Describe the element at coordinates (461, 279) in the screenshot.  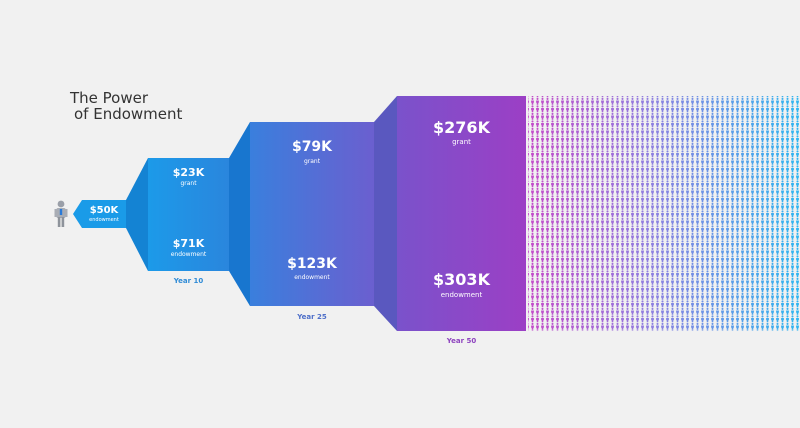
I see `year50-endowment-value: $303K` at that location.